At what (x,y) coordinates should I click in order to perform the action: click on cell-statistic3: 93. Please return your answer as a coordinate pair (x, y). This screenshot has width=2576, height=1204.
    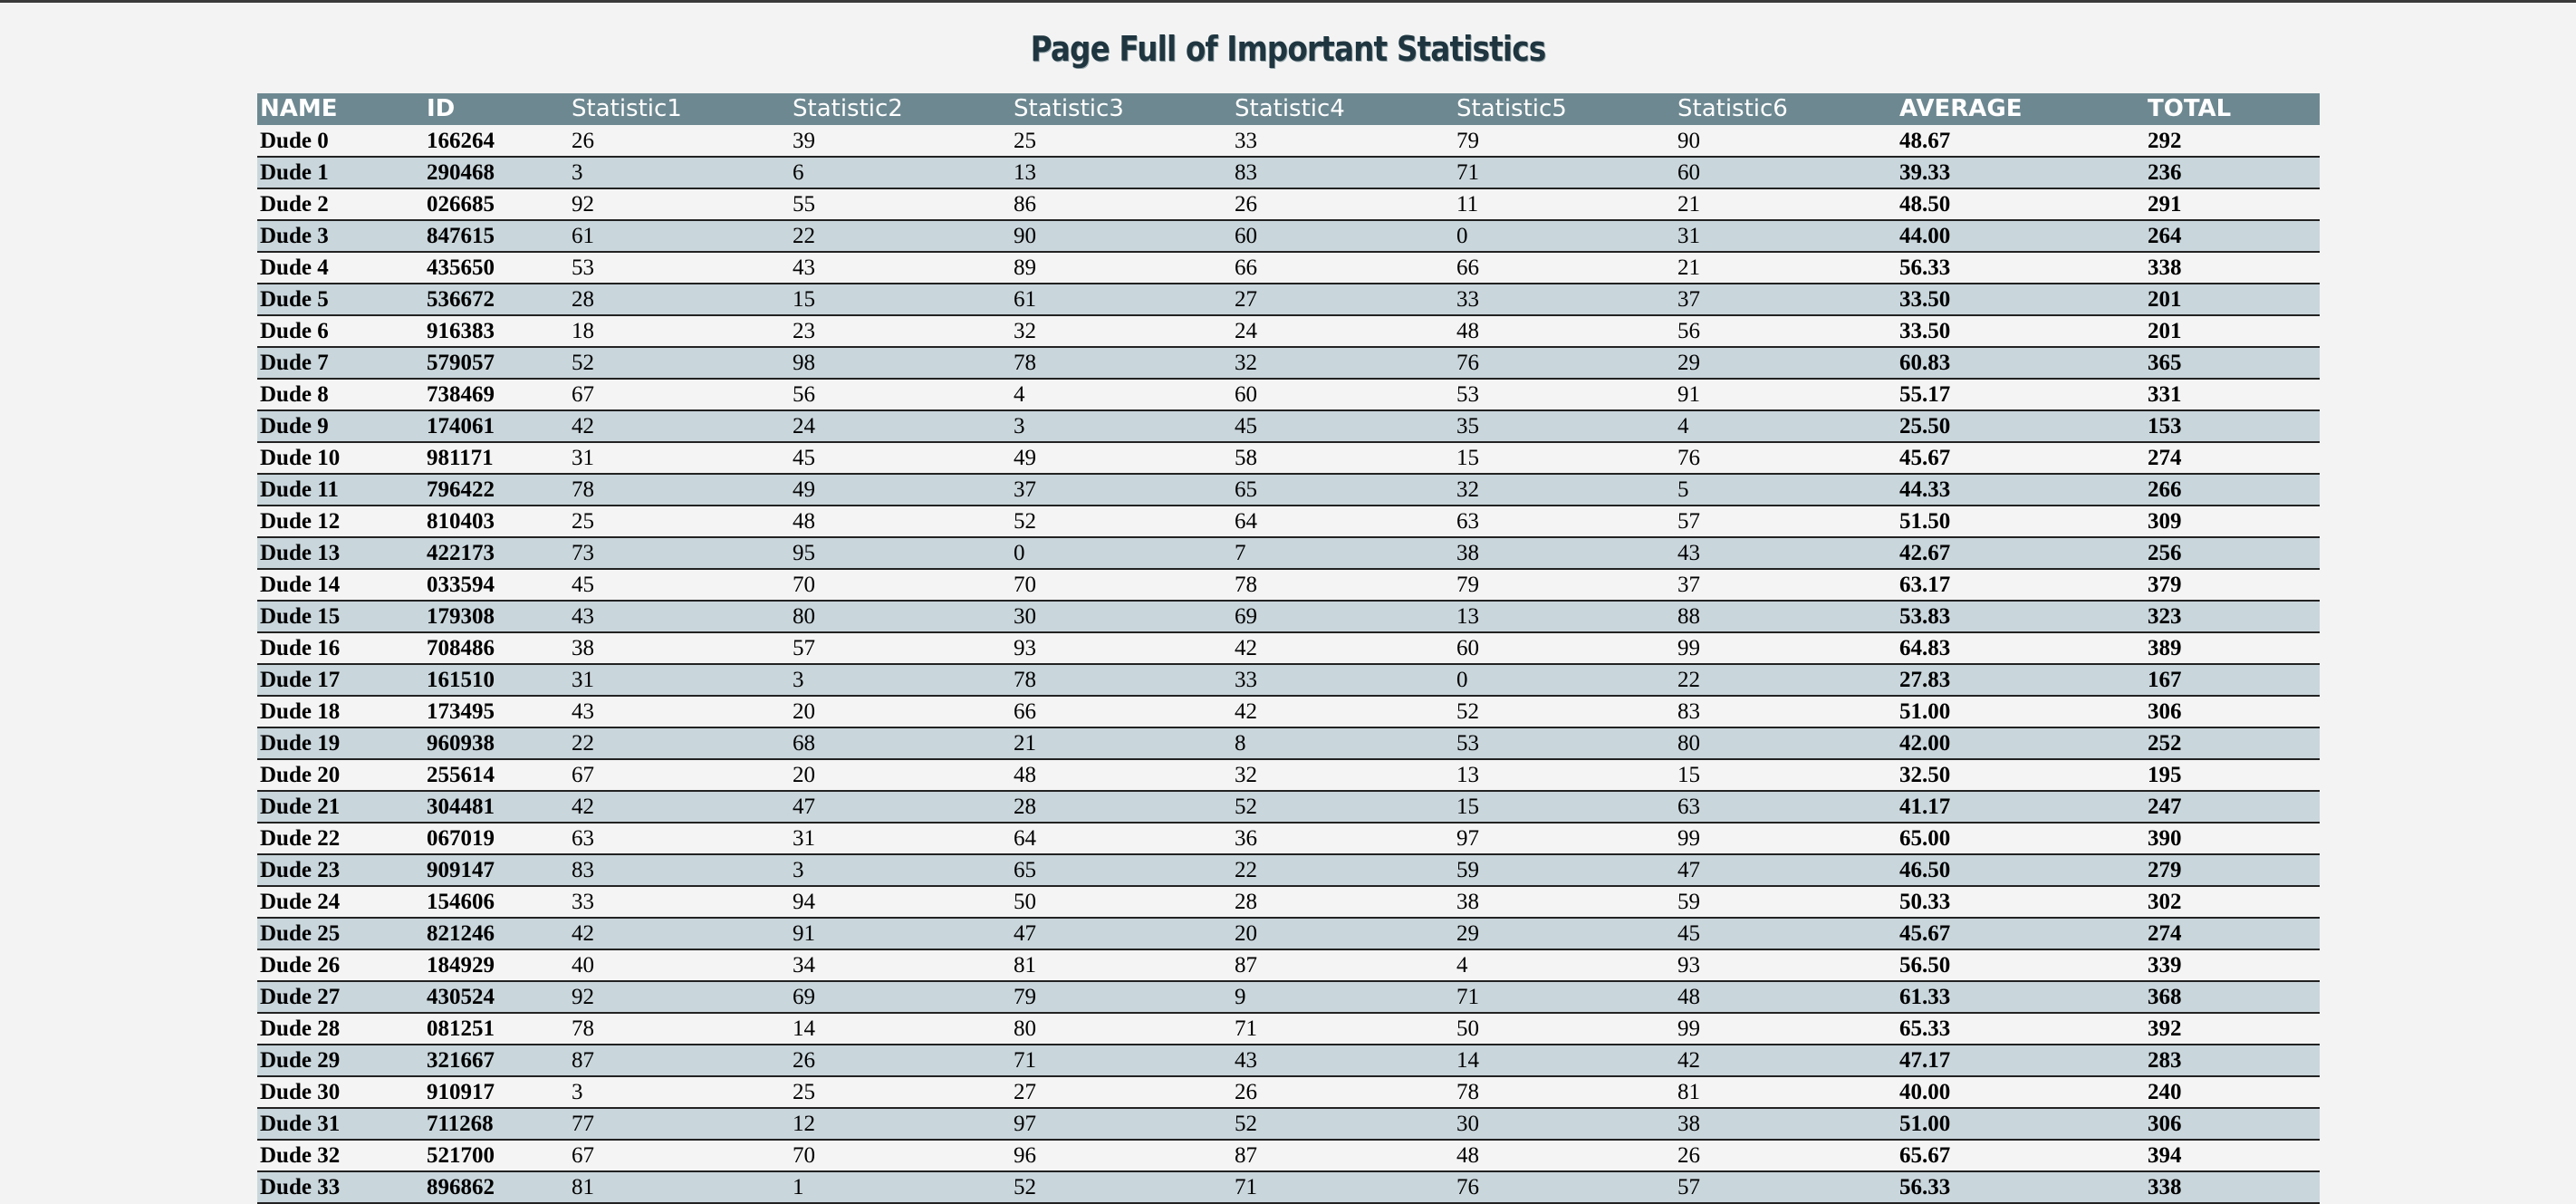
    Looking at the image, I should click on (1121, 648).